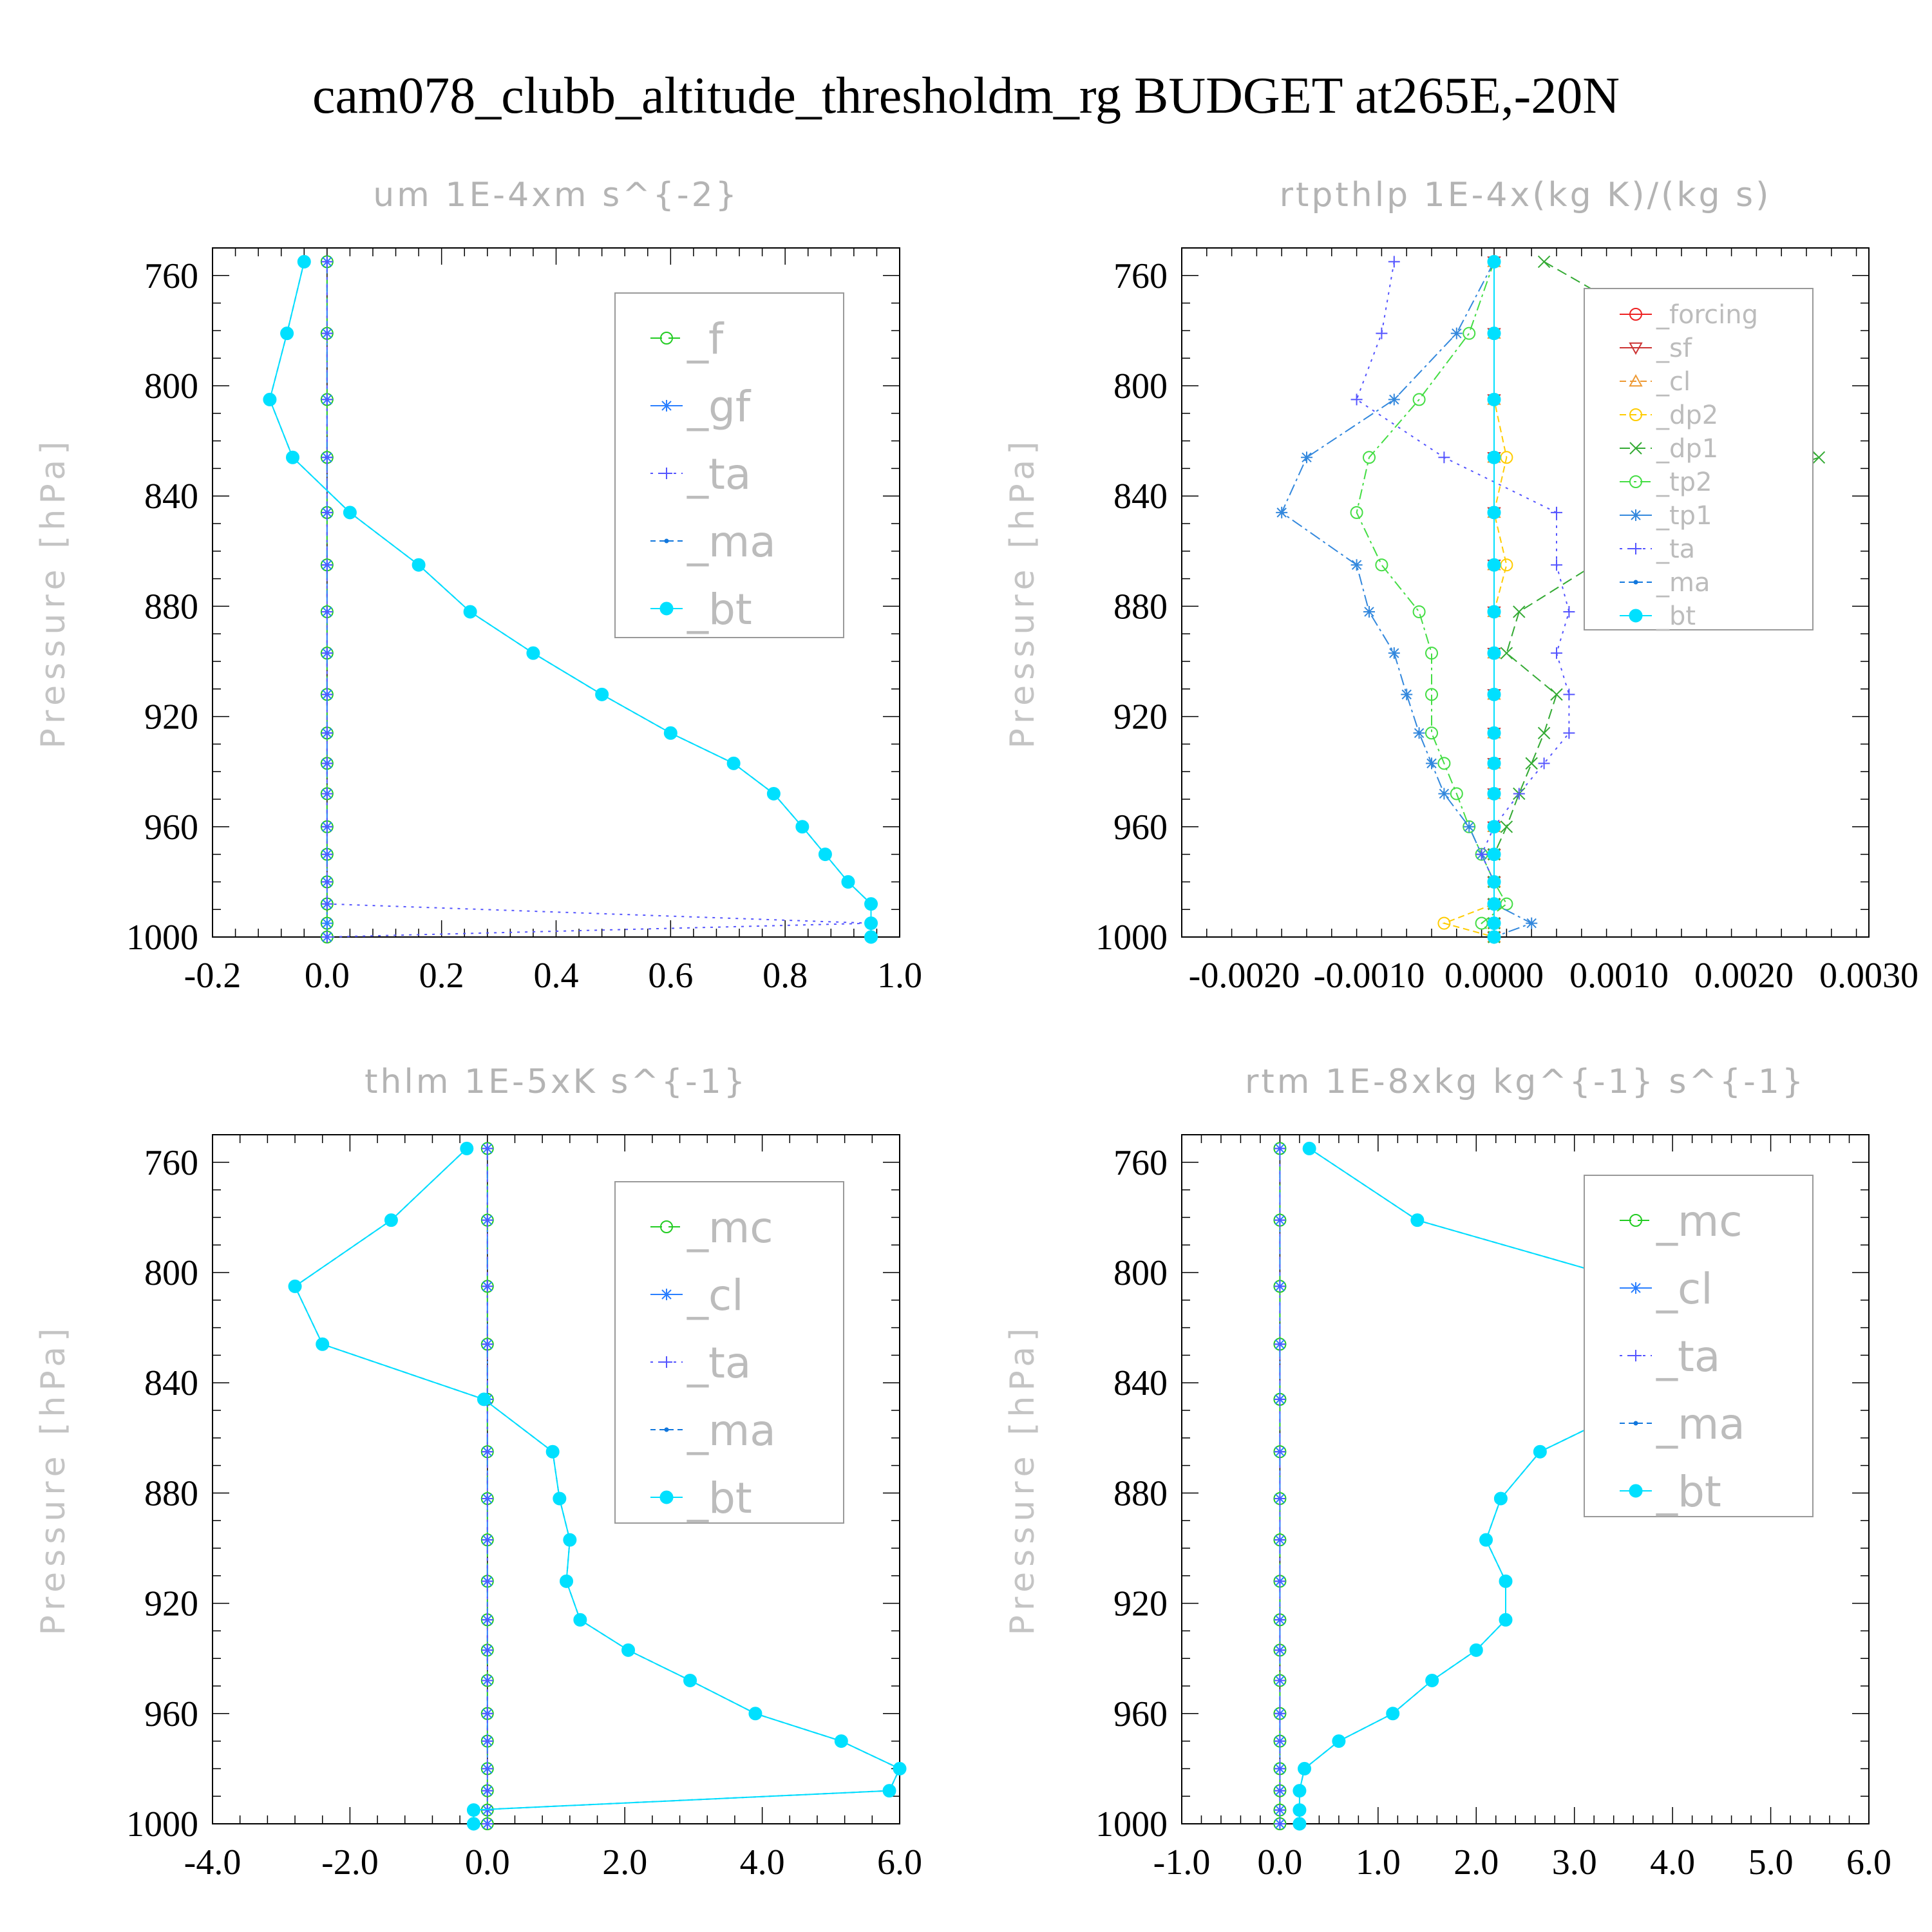 The image size is (1932, 1932). What do you see at coordinates (1771, 1862) in the screenshot?
I see `x-tick-label: 5.0` at bounding box center [1771, 1862].